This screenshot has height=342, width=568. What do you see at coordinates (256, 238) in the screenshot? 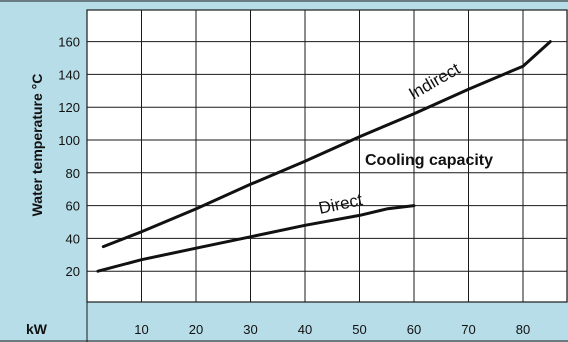
I see `series-line-direct` at bounding box center [256, 238].